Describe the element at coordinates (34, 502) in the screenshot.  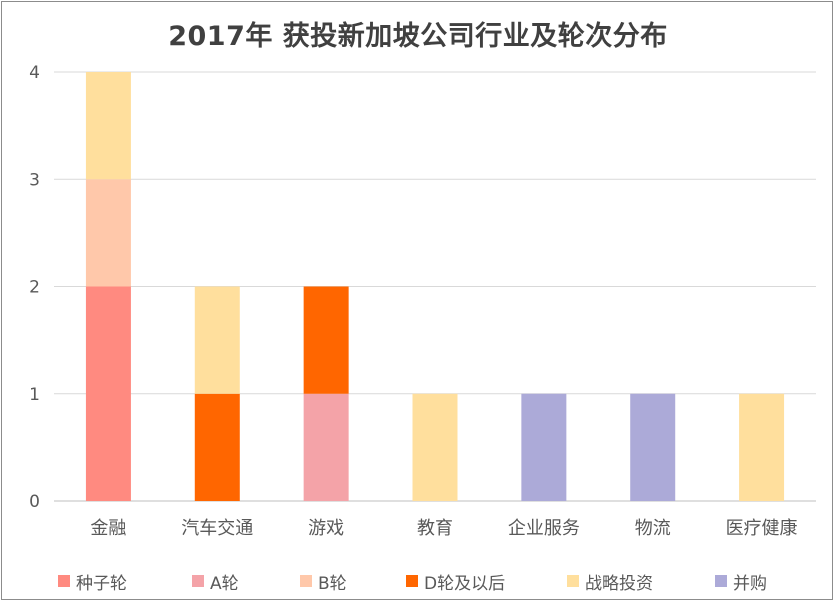
I see `y-tick-label: 0` at that location.